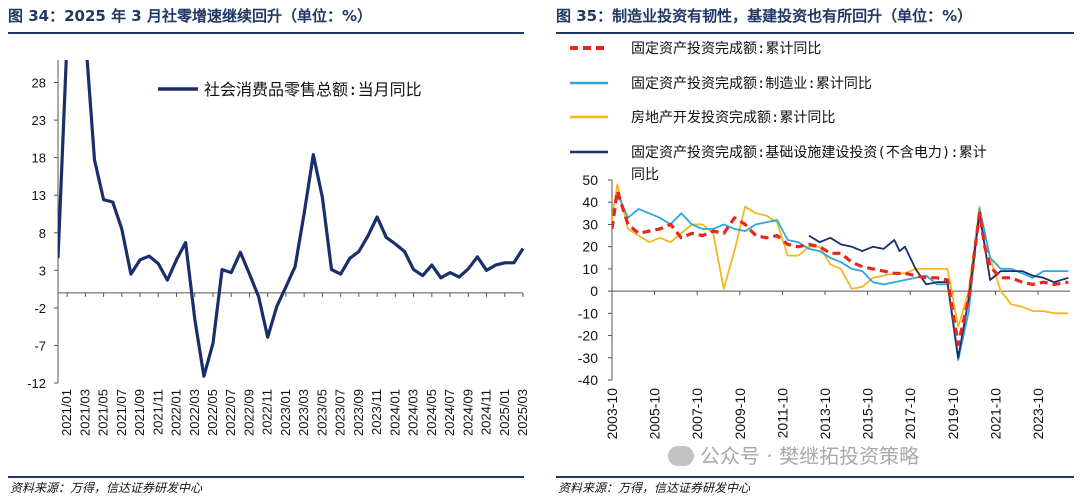 The image size is (1080, 499). What do you see at coordinates (66, 412) in the screenshot?
I see `left-x-tick-label: 2021/01` at bounding box center [66, 412].